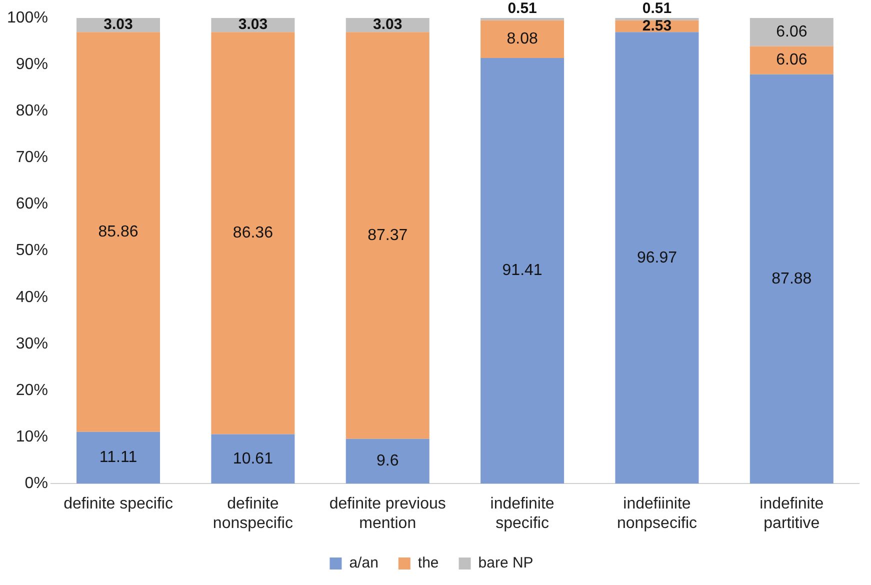 The image size is (871, 585). What do you see at coordinates (32, 111) in the screenshot?
I see `y-tick-label: 80%` at bounding box center [32, 111].